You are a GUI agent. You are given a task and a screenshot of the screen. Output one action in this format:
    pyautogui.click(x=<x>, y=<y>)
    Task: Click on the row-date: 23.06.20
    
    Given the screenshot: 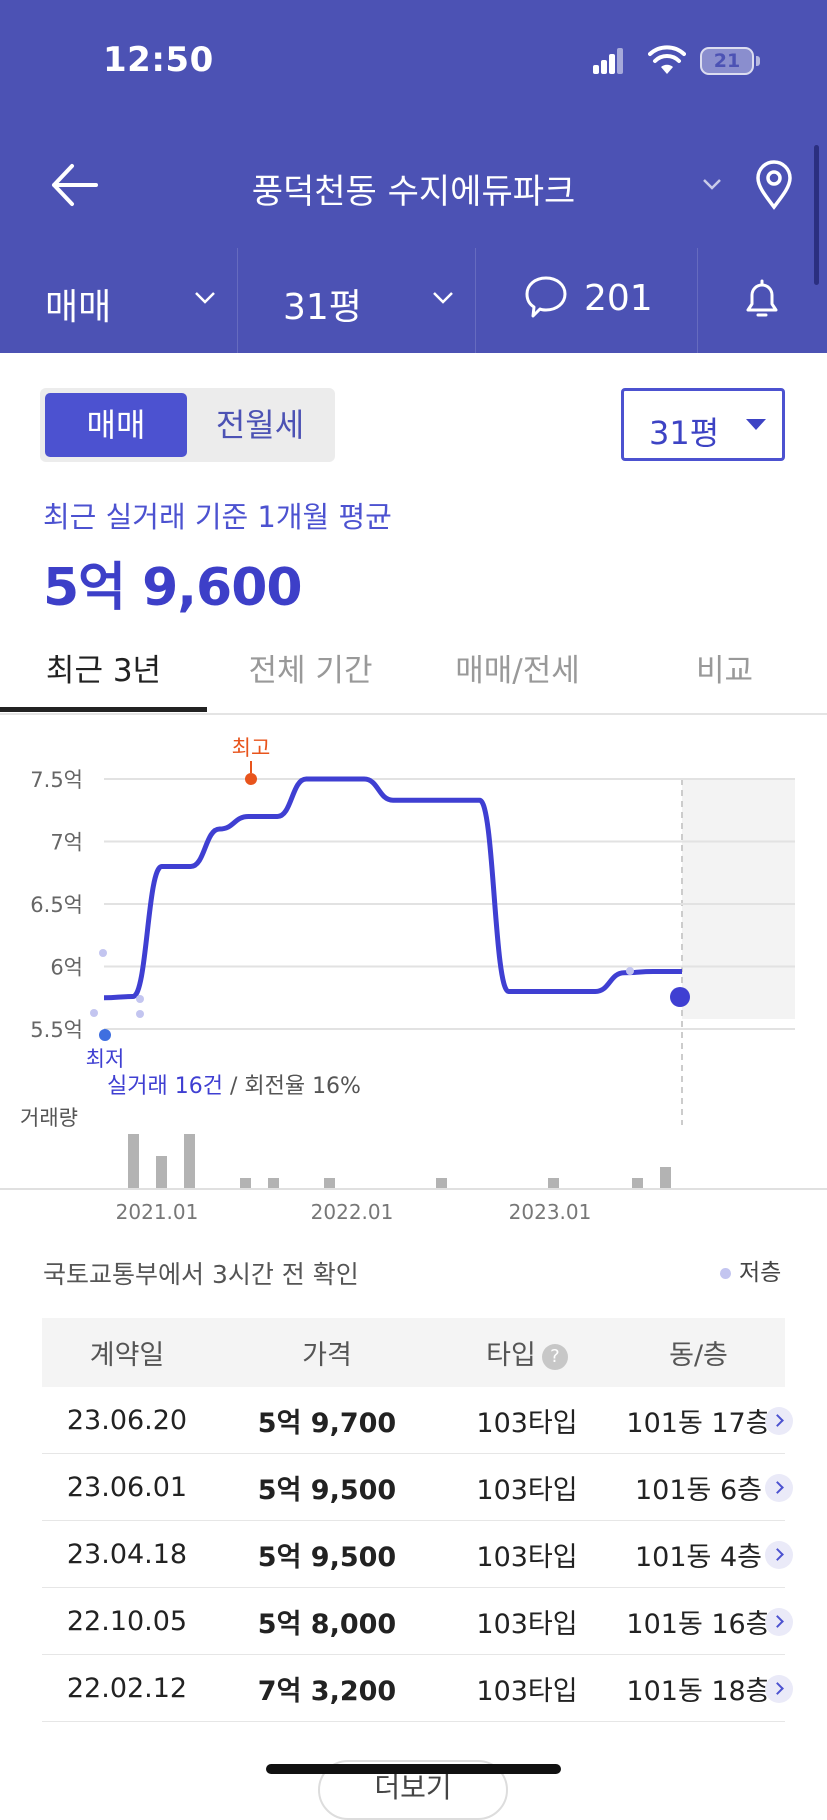 What is the action you would take?
    pyautogui.click(x=127, y=1420)
    